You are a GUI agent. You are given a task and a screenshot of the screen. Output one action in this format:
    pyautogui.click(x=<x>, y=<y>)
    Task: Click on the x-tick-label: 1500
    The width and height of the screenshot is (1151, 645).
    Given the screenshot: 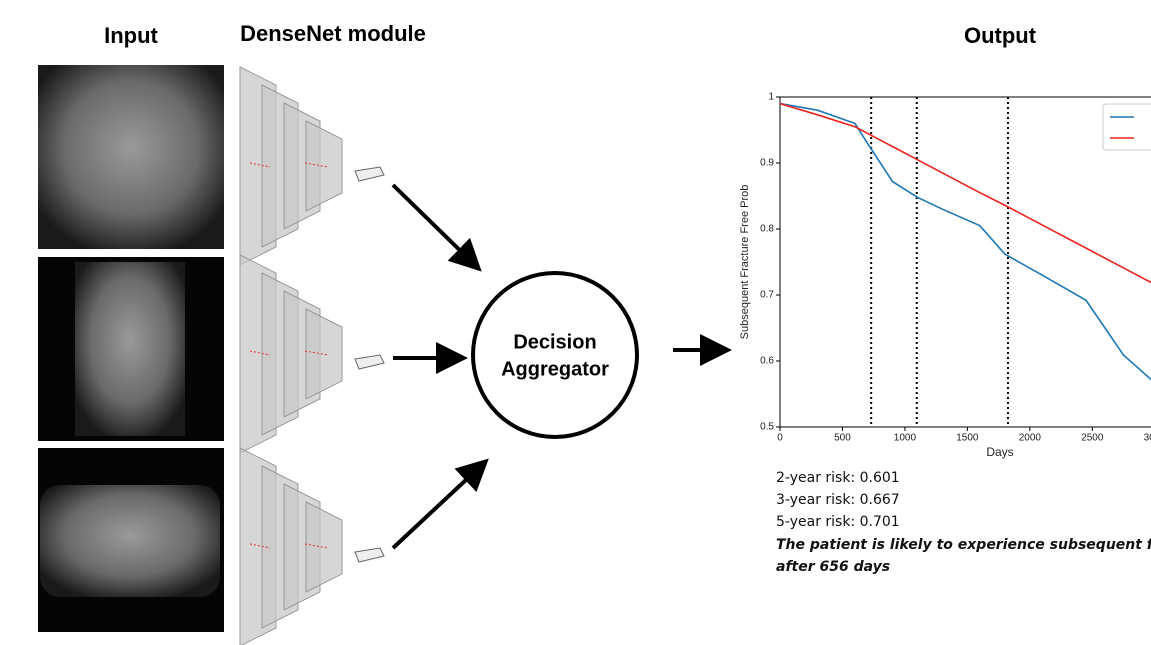 What is the action you would take?
    pyautogui.click(x=967, y=438)
    